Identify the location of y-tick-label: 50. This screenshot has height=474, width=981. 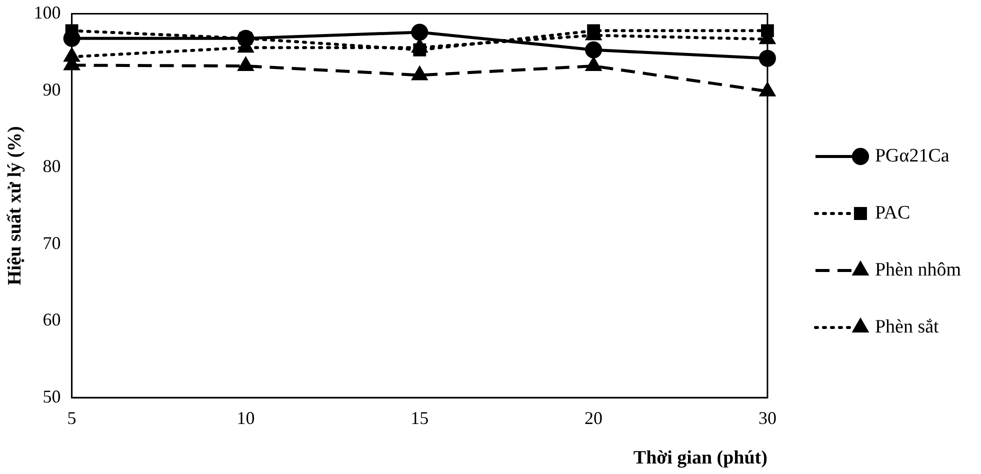
(51, 396).